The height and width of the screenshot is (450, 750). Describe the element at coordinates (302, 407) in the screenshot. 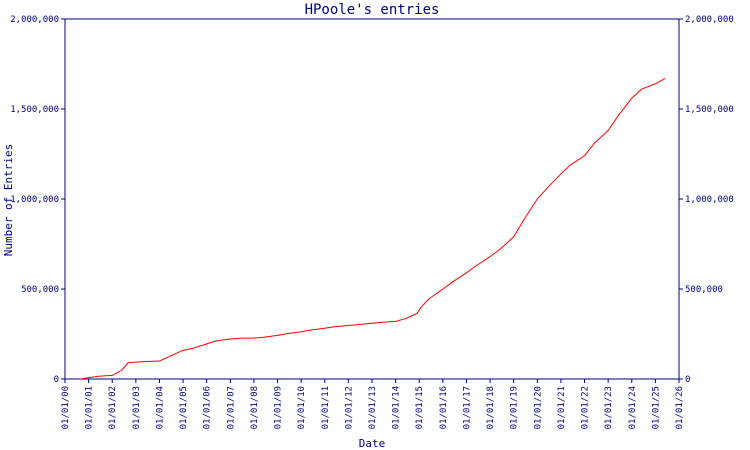

I see `x-tick-label: 01/01/10` at that location.